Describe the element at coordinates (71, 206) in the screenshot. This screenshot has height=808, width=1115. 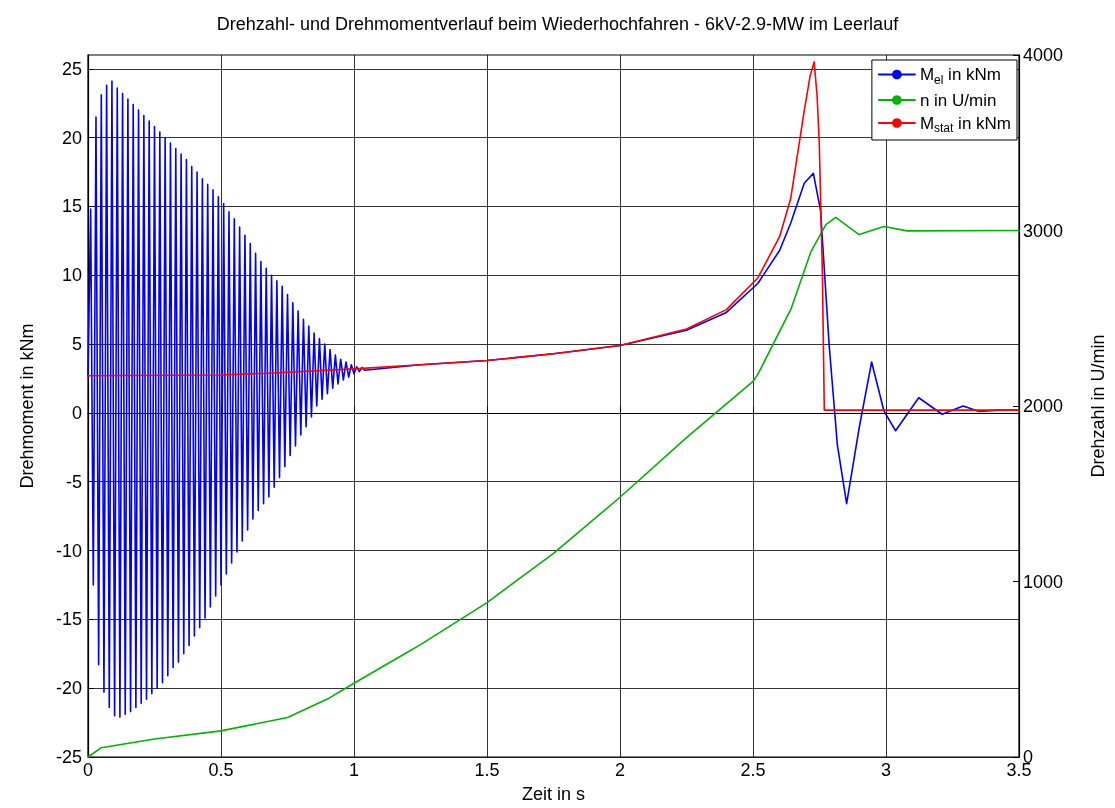
I see `y-tick-label: 15` at that location.